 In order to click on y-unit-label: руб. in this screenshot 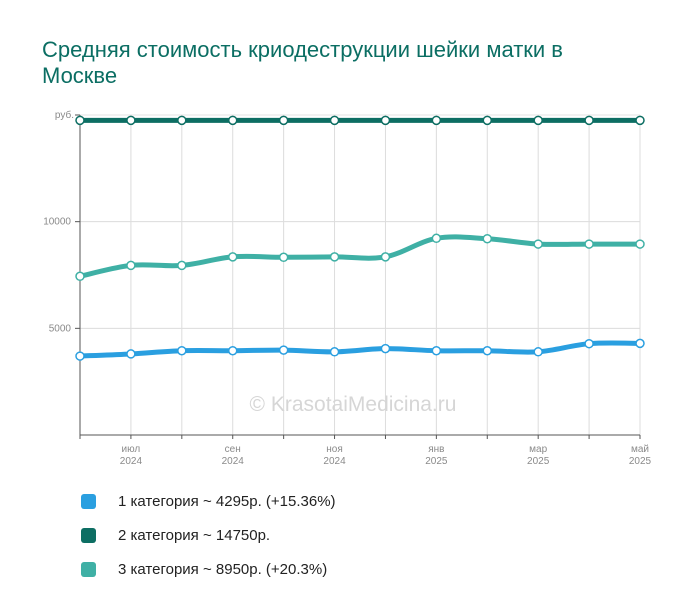, I will do `click(64, 115)`.